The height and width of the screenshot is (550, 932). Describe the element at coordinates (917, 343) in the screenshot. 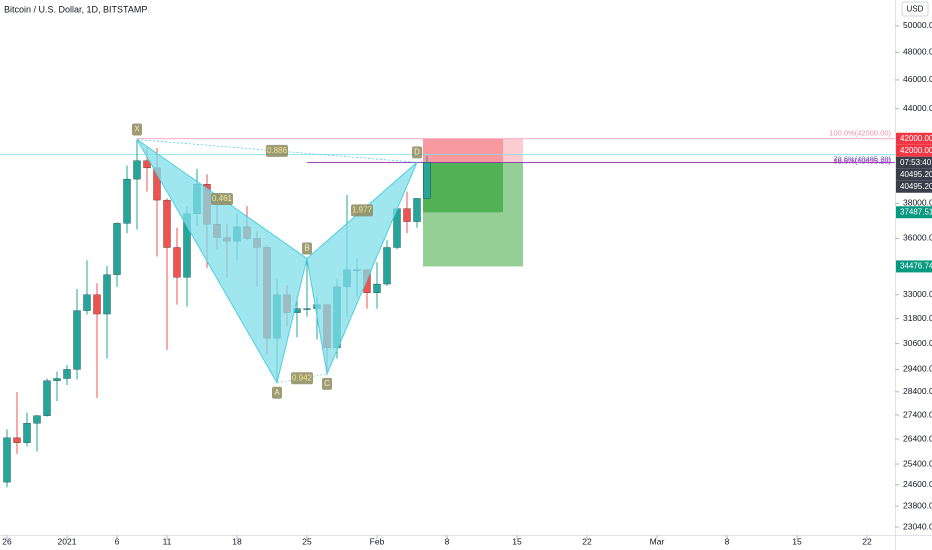

I see `y-tick-label: 30600.00` at that location.